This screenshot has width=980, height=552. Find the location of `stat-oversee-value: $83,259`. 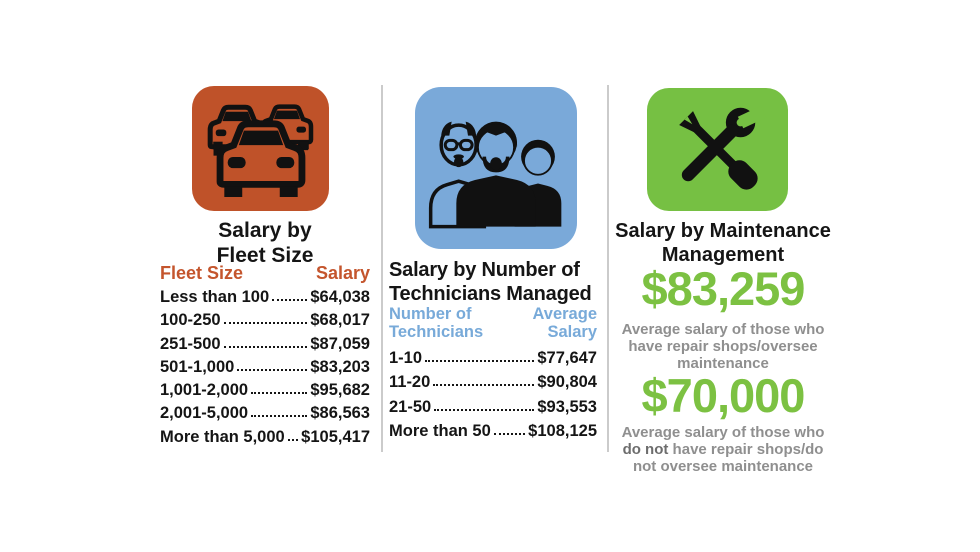

stat-oversee-value: $83,259 is located at coordinates (723, 288).